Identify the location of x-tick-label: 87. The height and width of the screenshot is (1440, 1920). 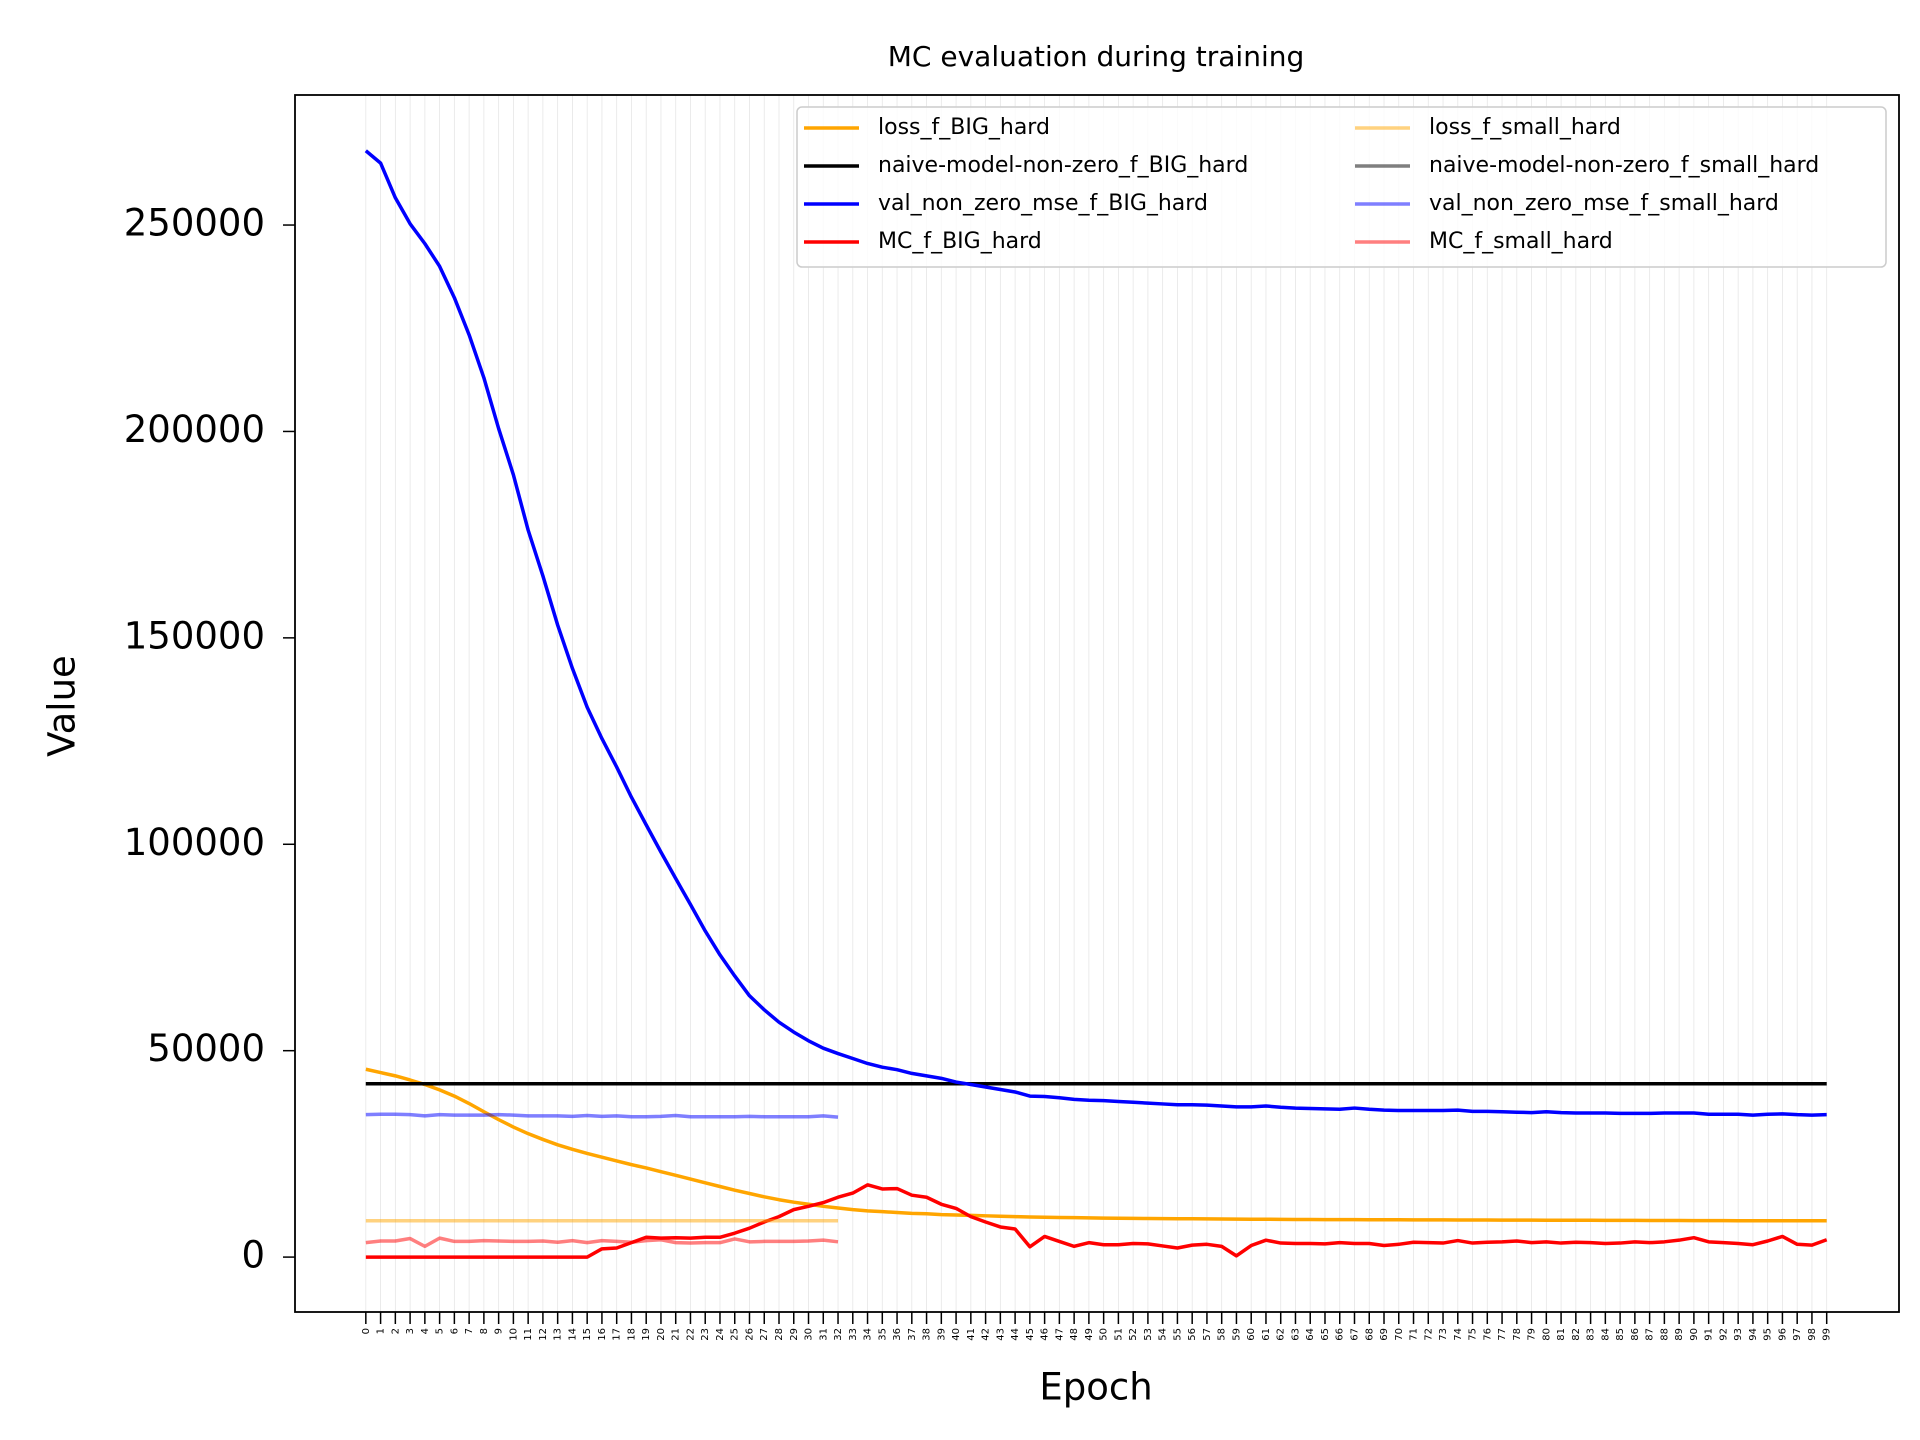
(1650, 1334).